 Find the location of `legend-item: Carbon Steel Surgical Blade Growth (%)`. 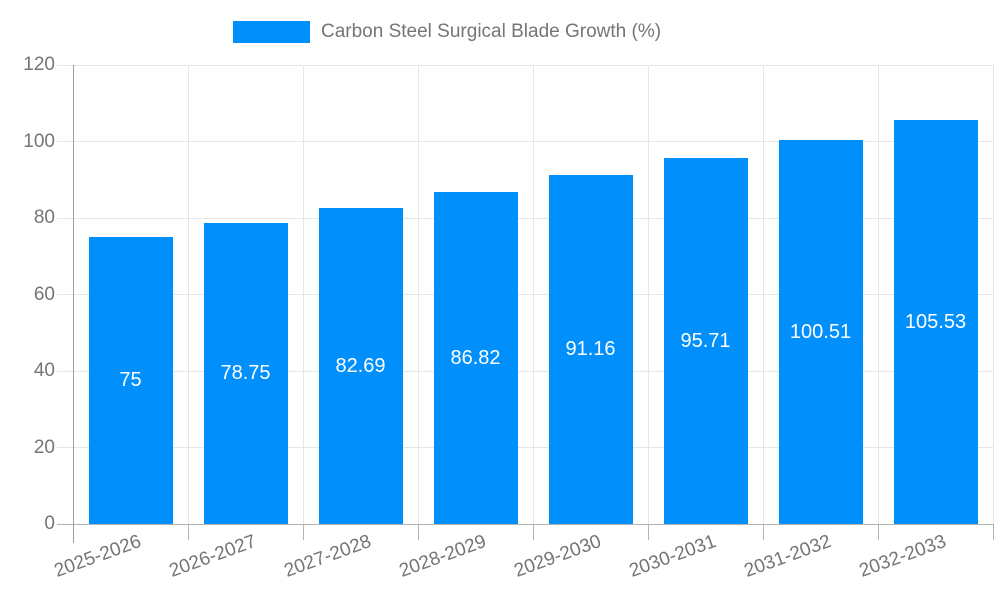

legend-item: Carbon Steel Surgical Blade Growth (%) is located at coordinates (447, 32).